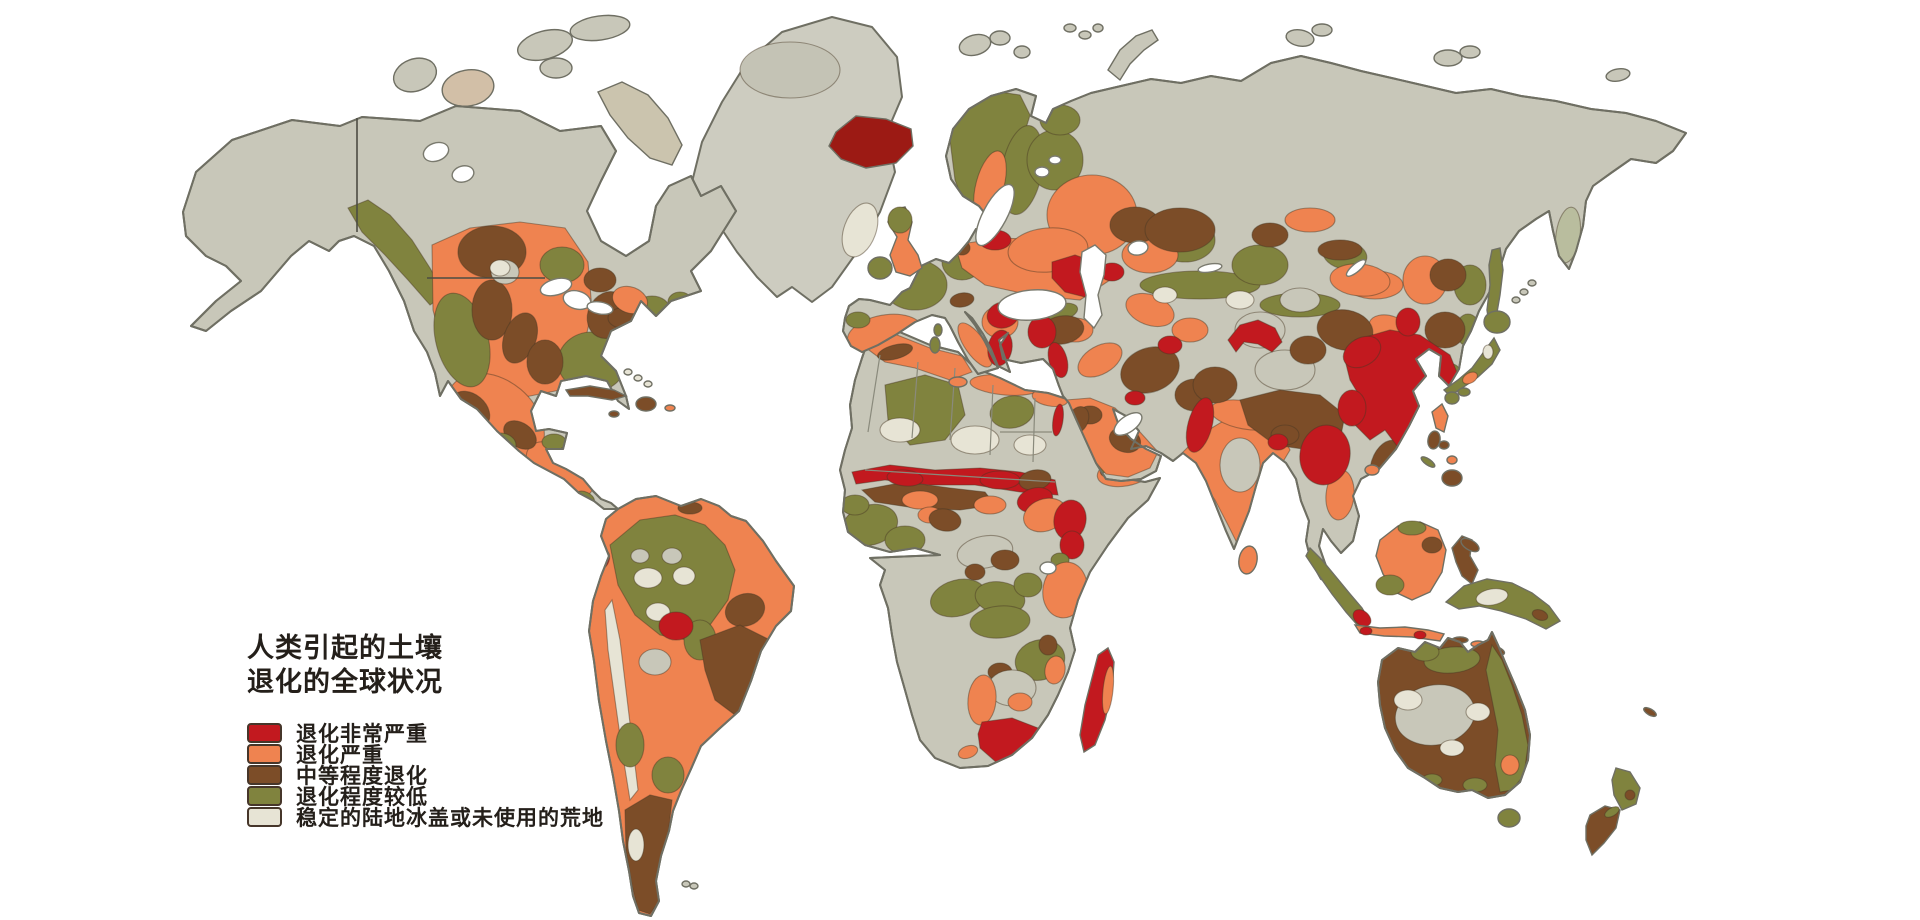  What do you see at coordinates (345, 682) in the screenshot?
I see `map-title-line-2: 退化的全球状况` at bounding box center [345, 682].